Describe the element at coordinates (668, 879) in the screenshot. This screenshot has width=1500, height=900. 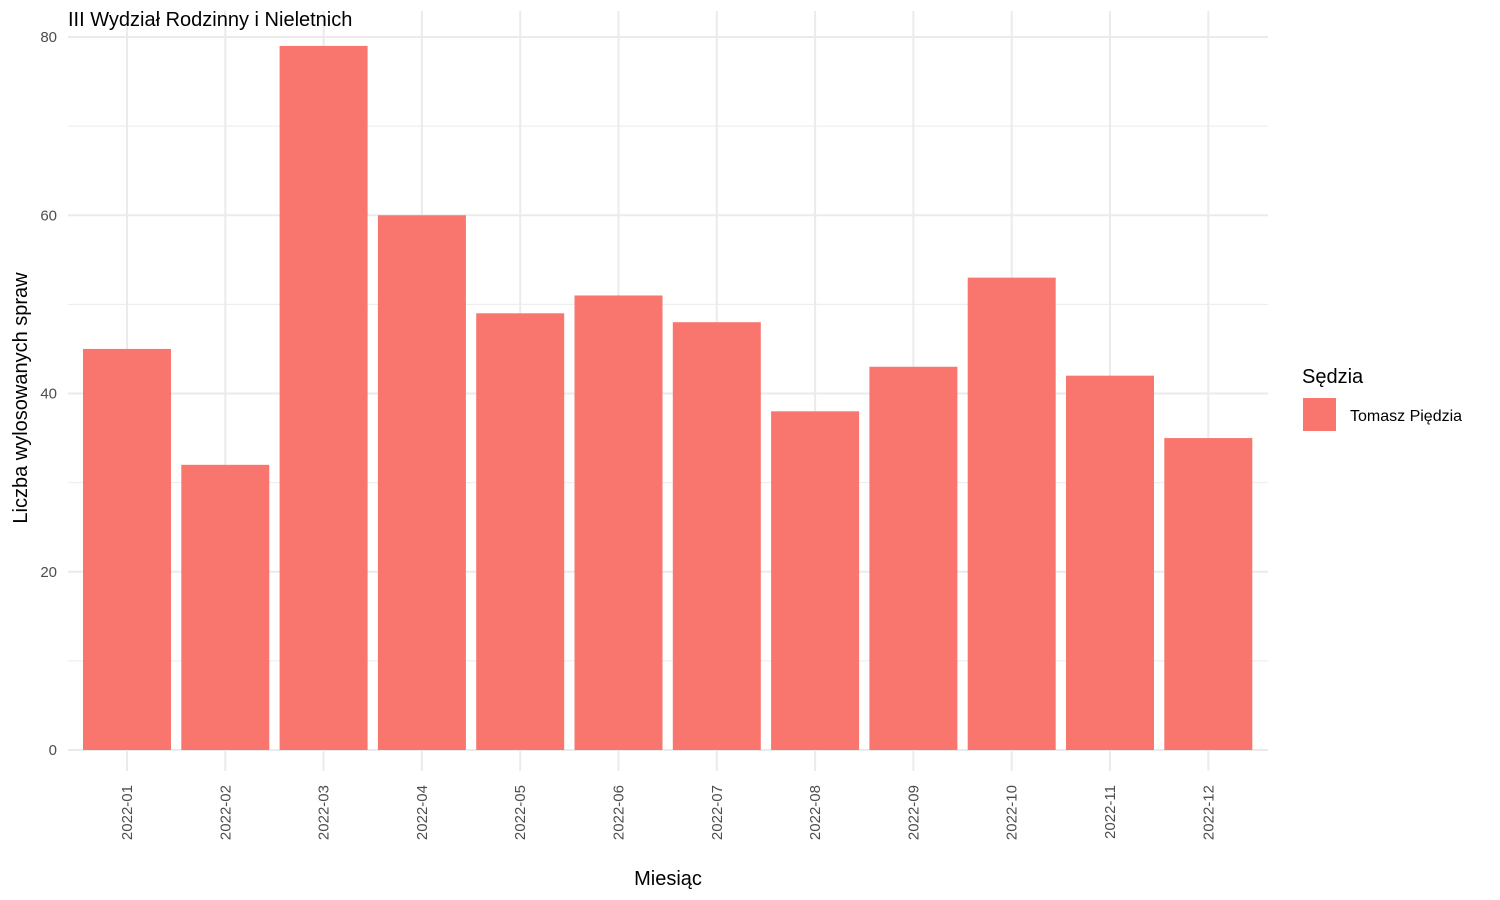
I see `x-axis-title: Miesiąc` at that location.